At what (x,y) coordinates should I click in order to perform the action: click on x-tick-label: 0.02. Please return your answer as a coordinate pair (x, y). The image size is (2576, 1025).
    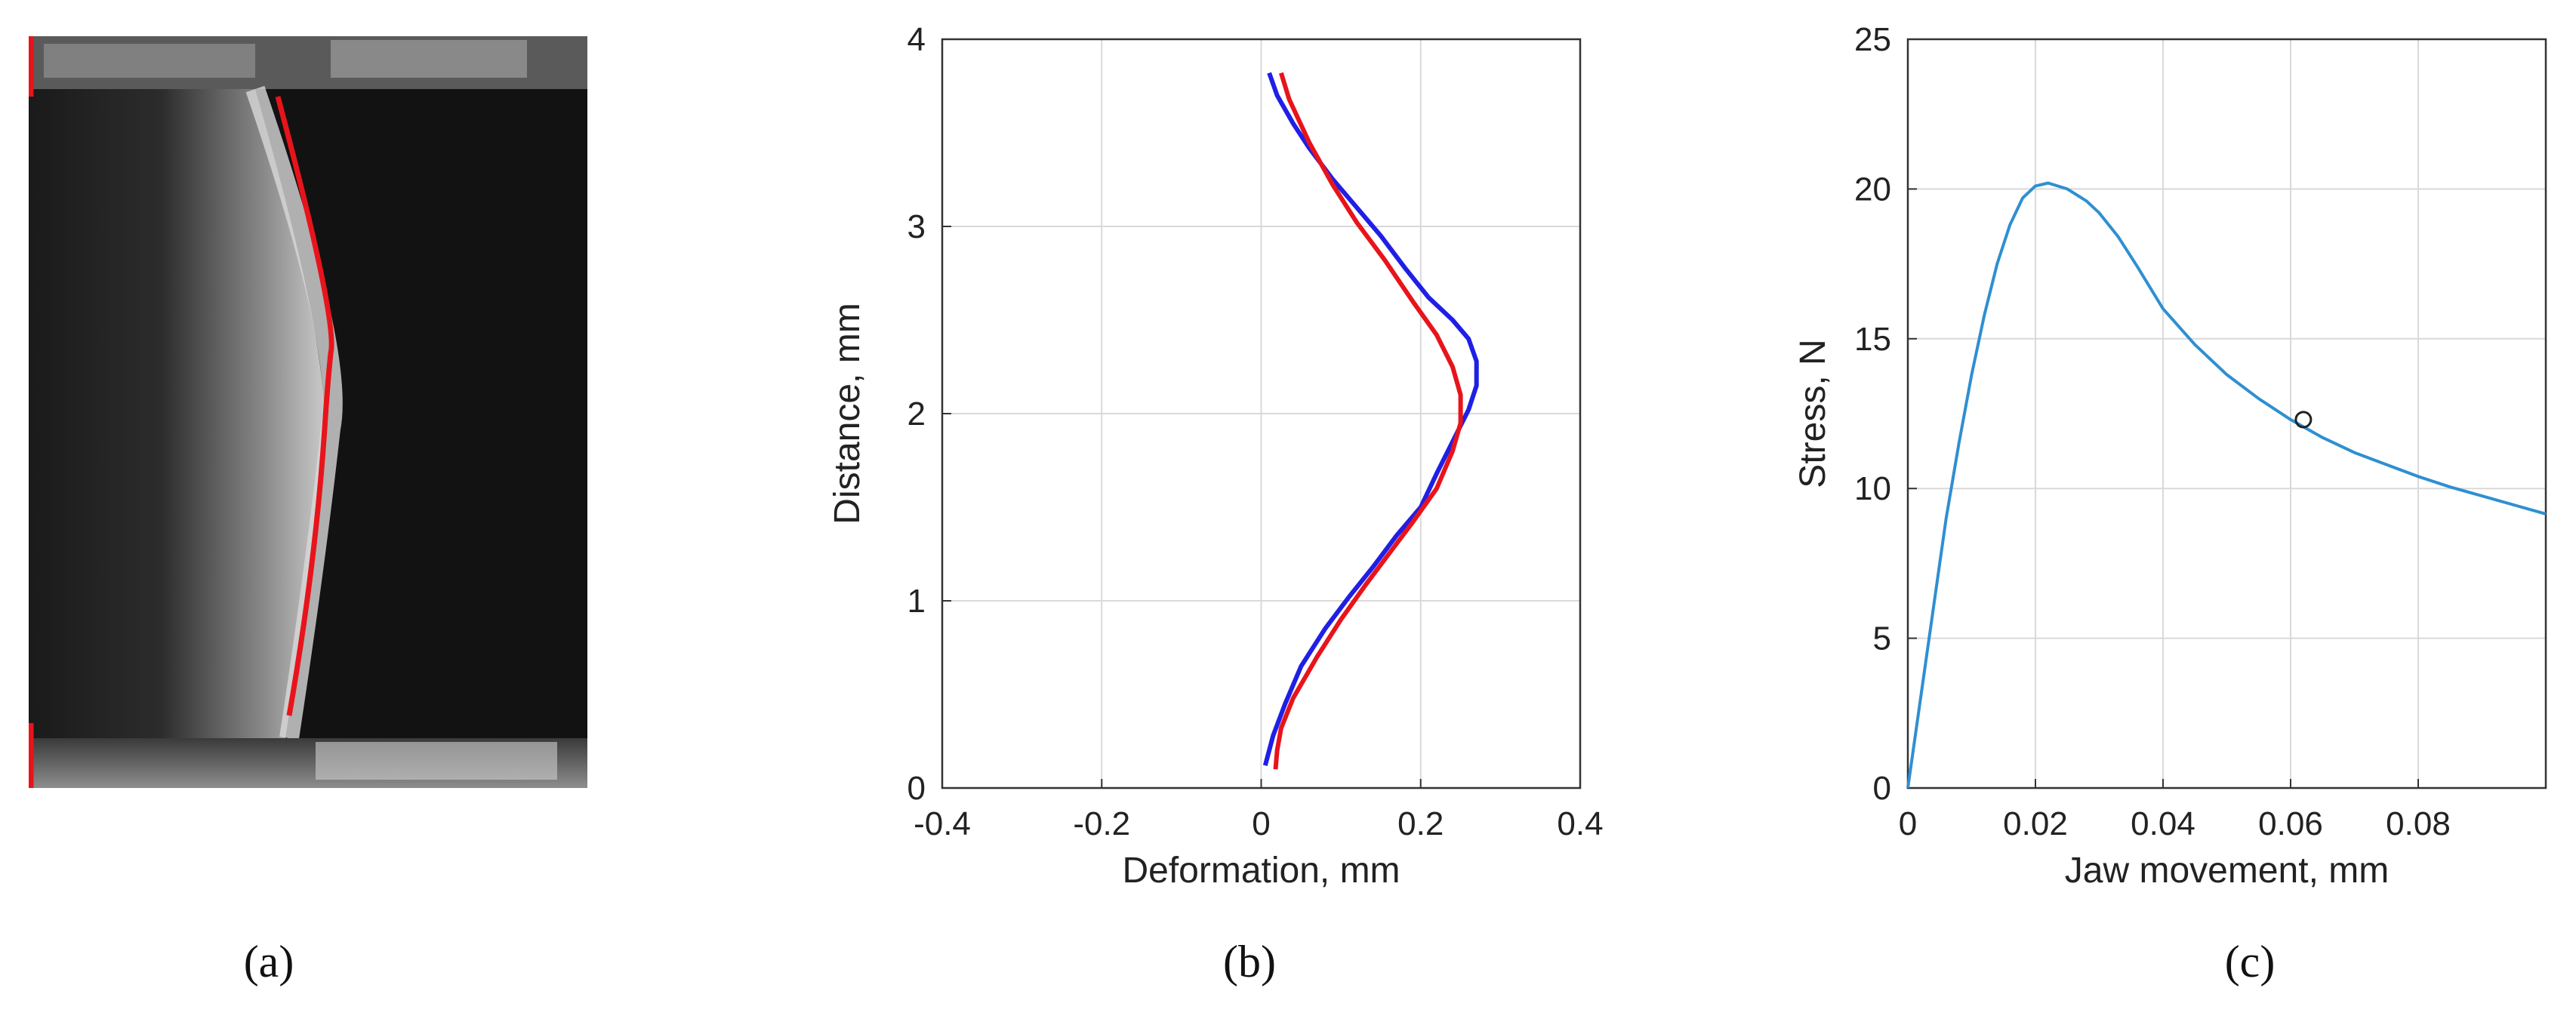
    Looking at the image, I should click on (2035, 823).